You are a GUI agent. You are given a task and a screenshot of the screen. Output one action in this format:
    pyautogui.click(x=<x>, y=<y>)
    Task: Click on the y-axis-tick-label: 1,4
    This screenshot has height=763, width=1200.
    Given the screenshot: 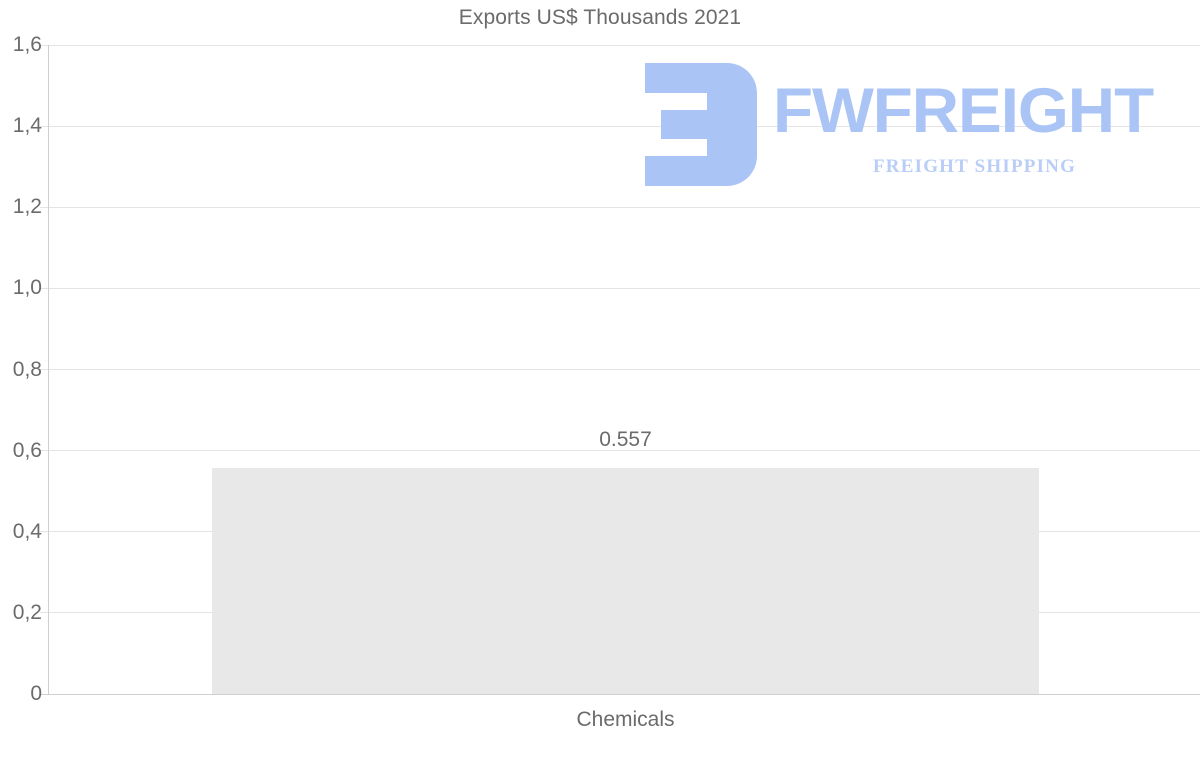 What is the action you would take?
    pyautogui.click(x=27, y=126)
    